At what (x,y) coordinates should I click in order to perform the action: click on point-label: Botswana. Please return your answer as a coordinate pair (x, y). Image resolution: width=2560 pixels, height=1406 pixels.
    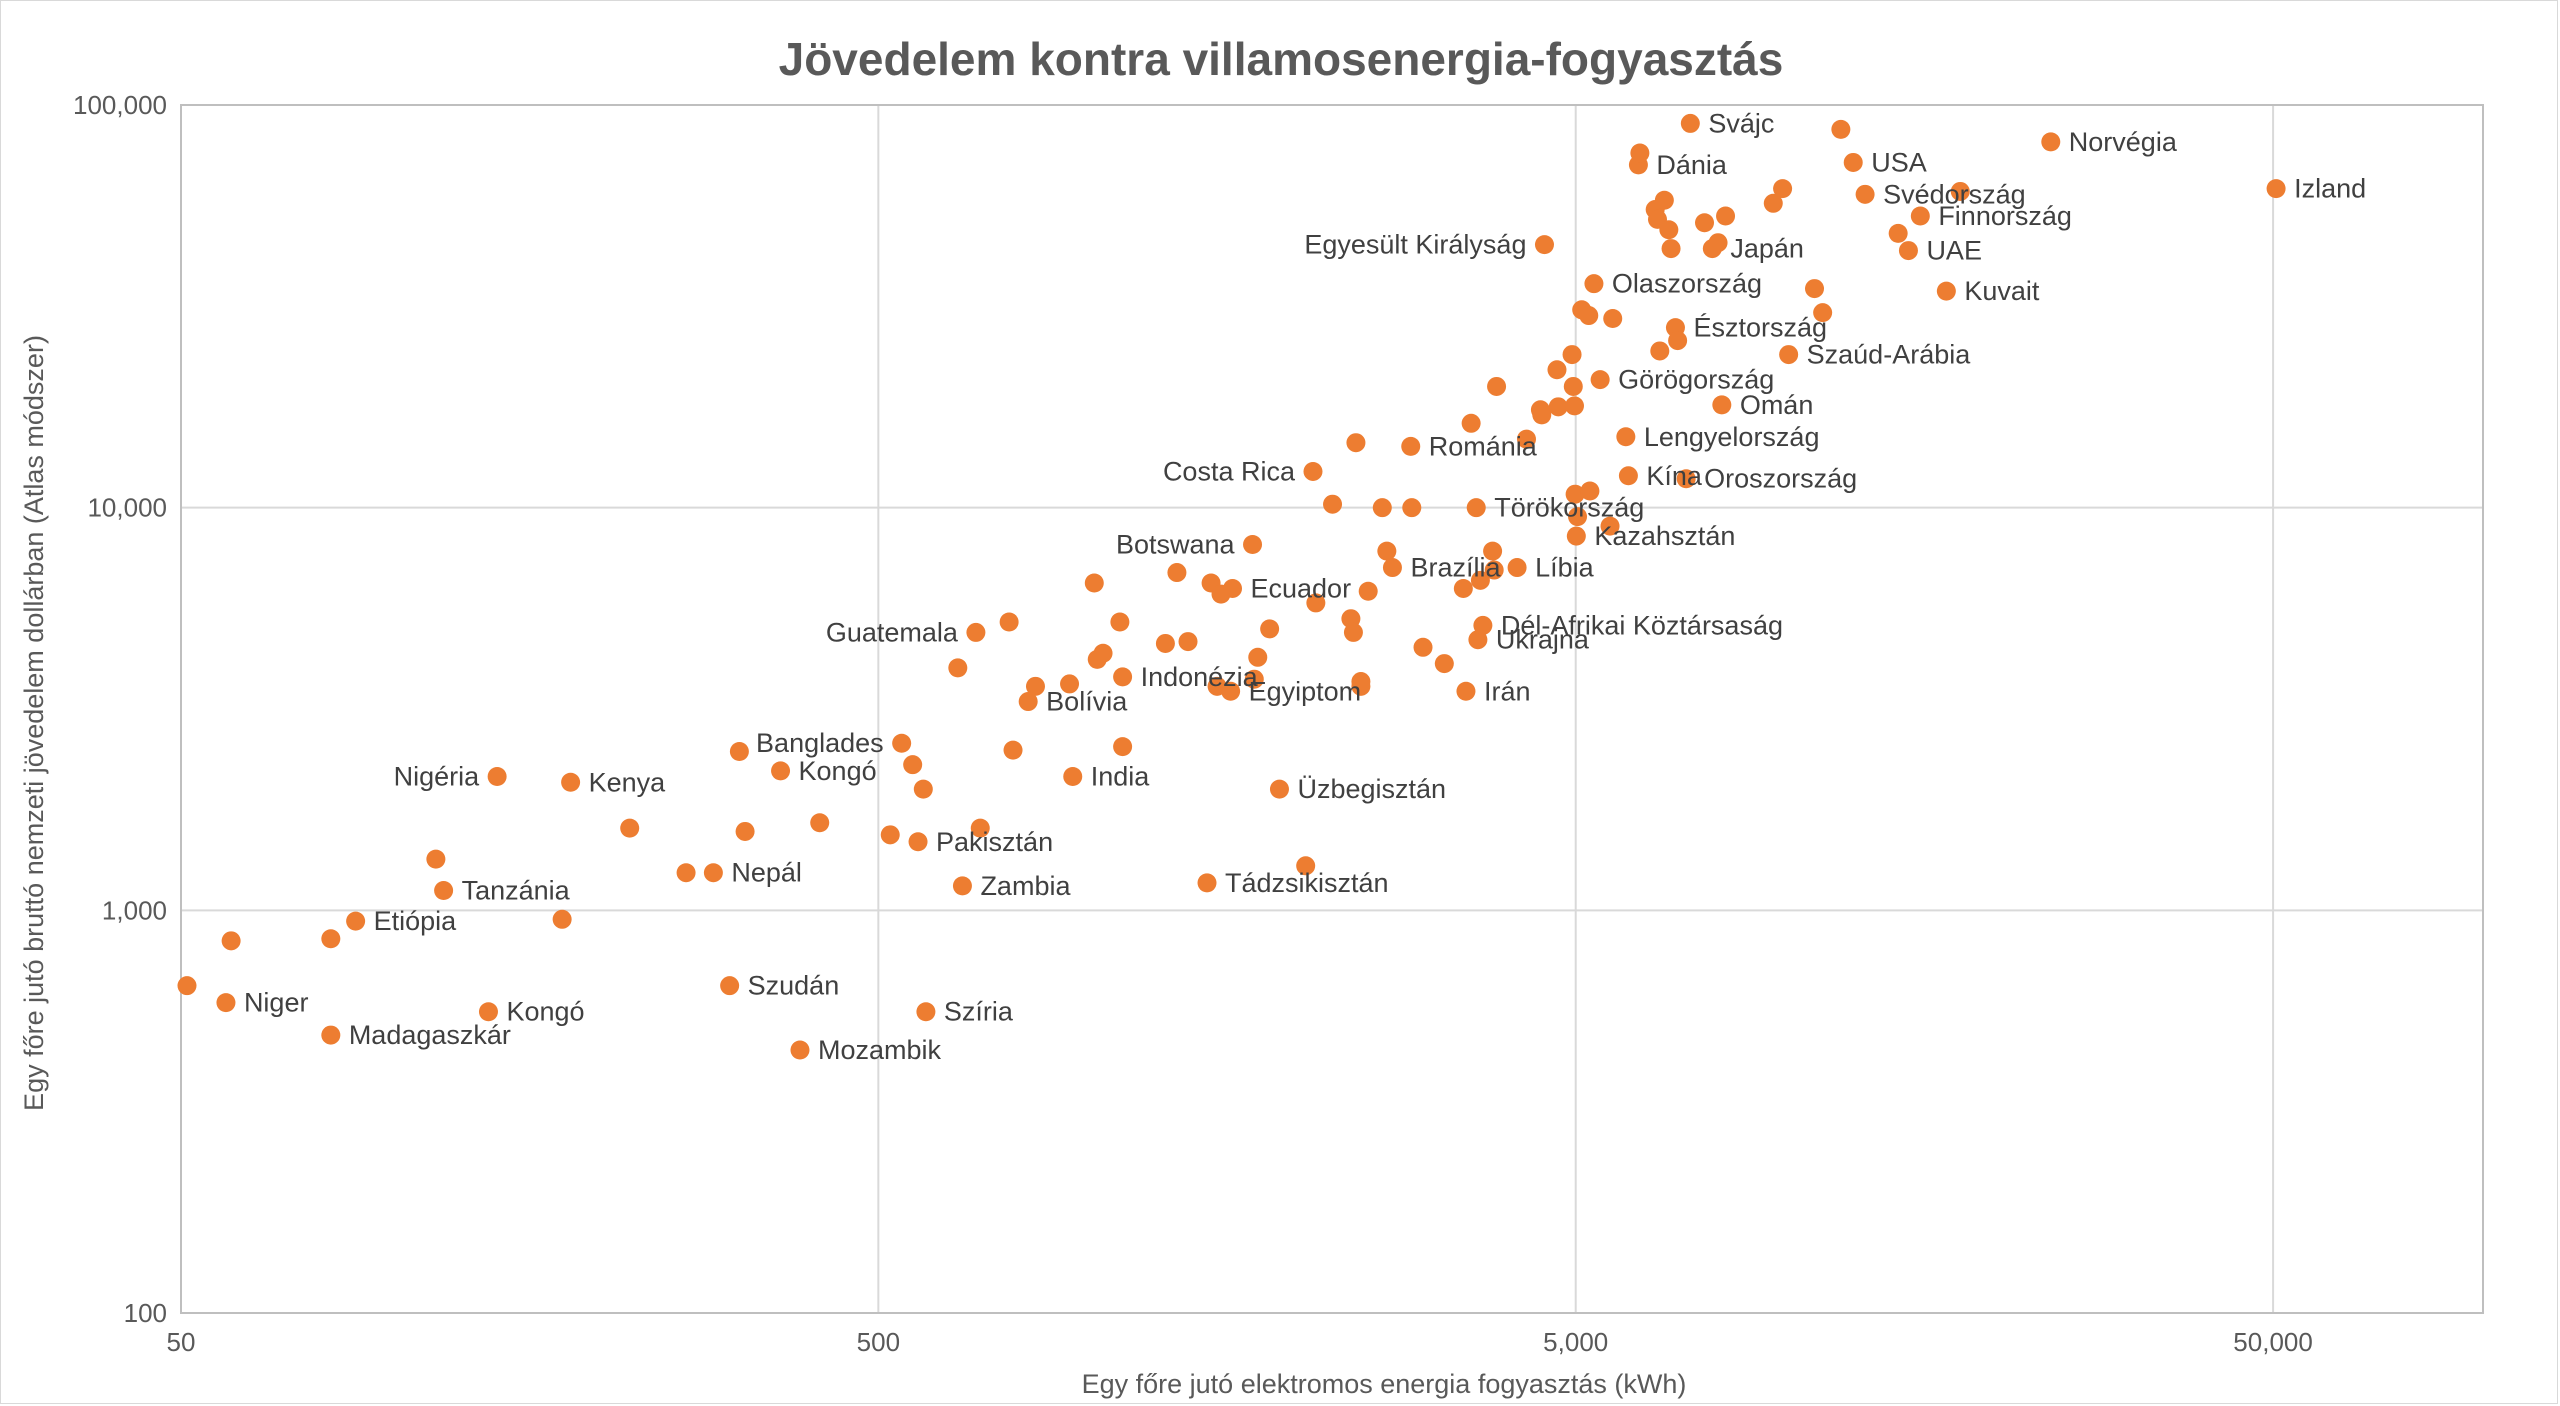
    Looking at the image, I should click on (1176, 545).